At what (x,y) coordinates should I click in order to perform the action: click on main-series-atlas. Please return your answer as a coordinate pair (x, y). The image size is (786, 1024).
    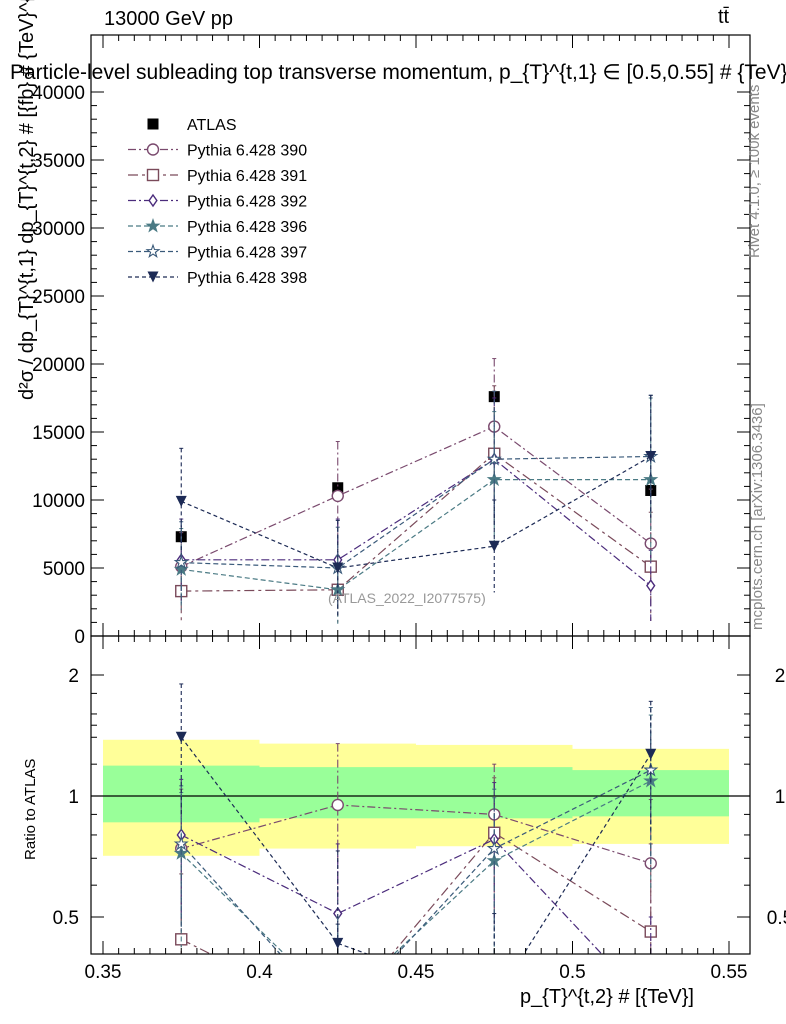
    Looking at the image, I should click on (416, 467).